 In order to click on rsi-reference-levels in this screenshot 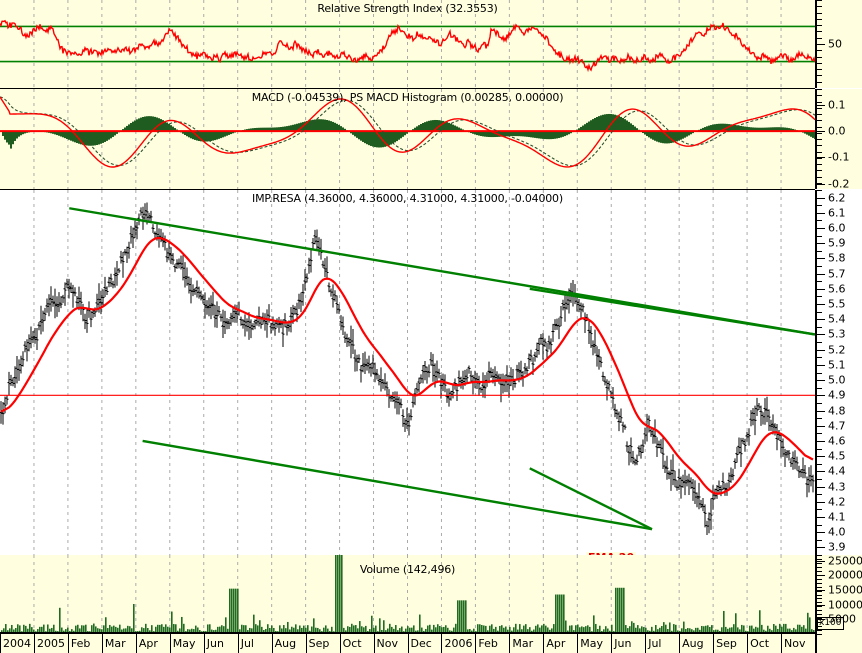, I will do `click(407, 44)`.